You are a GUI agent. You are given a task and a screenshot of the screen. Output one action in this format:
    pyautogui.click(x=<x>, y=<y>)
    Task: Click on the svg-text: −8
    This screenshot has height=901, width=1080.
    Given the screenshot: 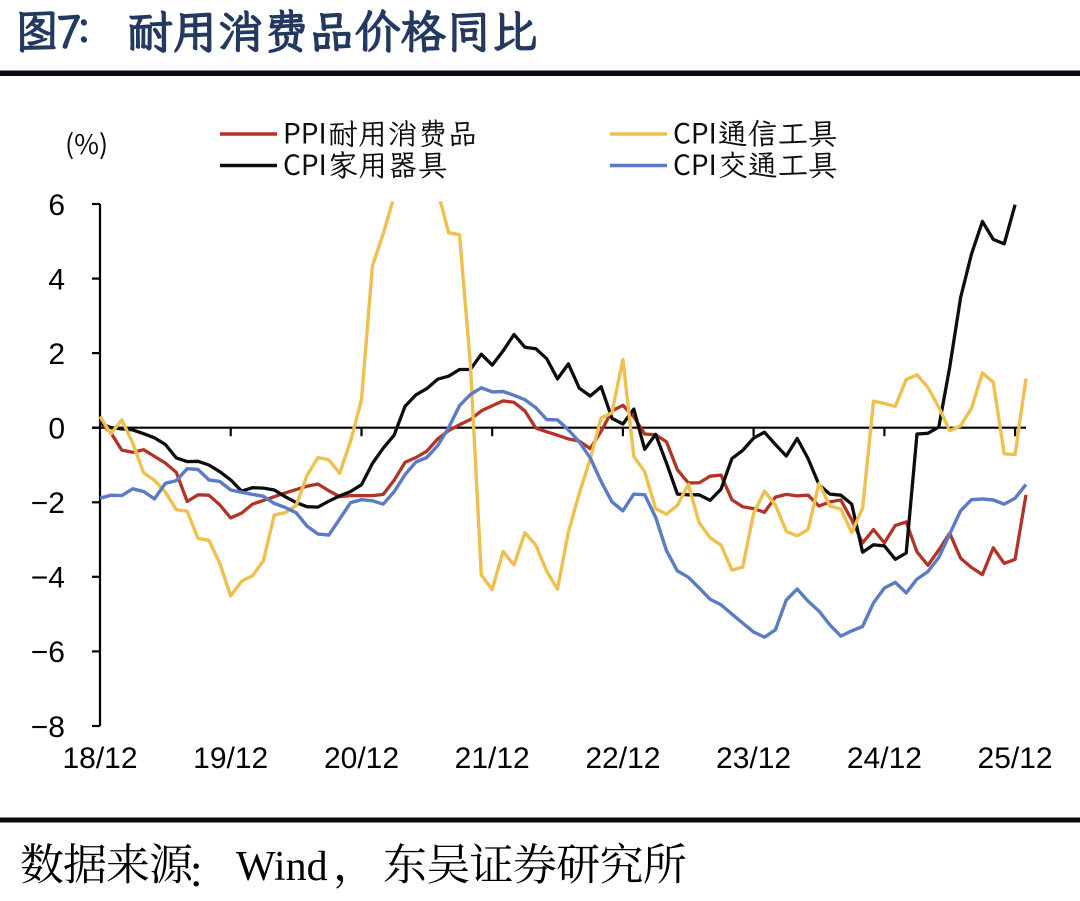 What is the action you would take?
    pyautogui.click(x=48, y=727)
    